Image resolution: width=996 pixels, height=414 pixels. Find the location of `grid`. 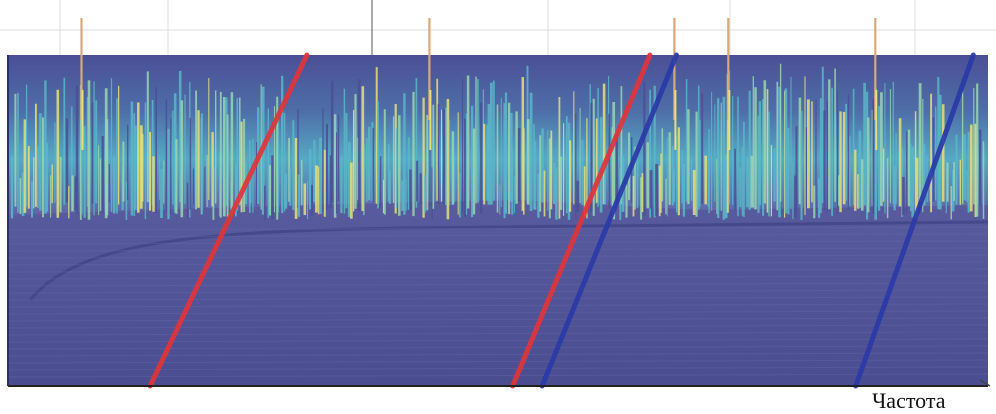

grid is located at coordinates (498, 27).